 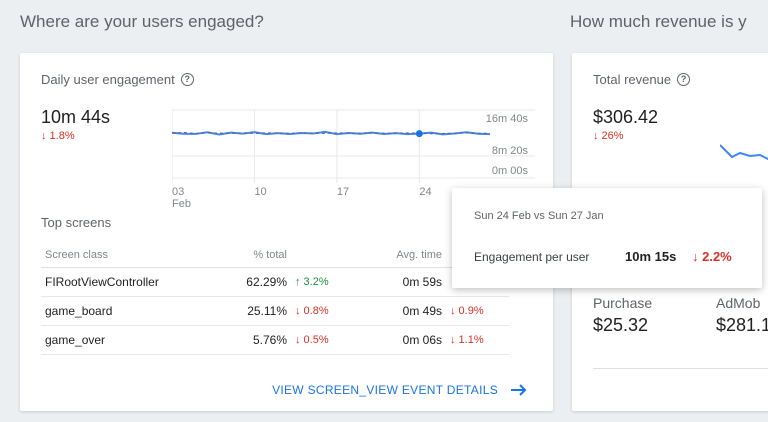 What do you see at coordinates (510, 171) in the screenshot?
I see `y-tick-label: 0m 00s` at bounding box center [510, 171].